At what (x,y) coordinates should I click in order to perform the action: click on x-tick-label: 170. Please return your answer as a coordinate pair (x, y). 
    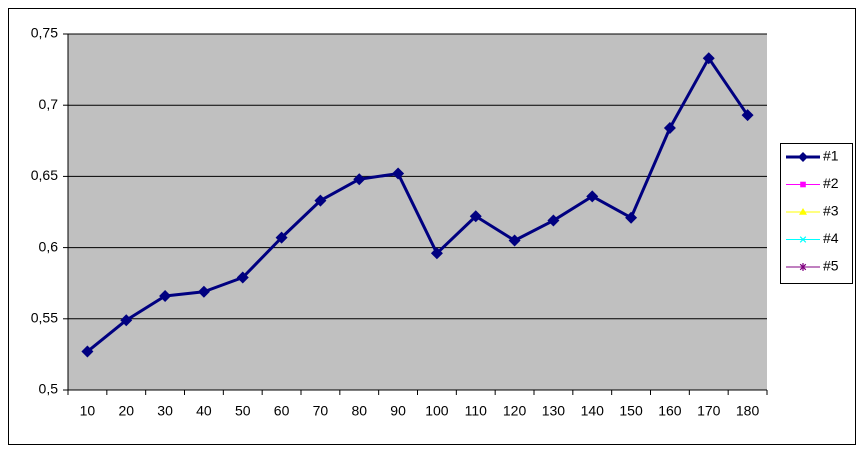
    Looking at the image, I should click on (709, 411).